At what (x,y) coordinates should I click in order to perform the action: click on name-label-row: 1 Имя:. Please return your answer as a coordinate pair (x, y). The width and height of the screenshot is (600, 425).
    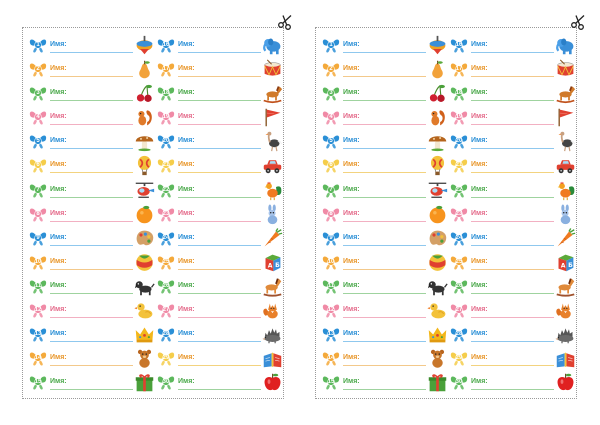
    Looking at the image, I should click on (92, 46).